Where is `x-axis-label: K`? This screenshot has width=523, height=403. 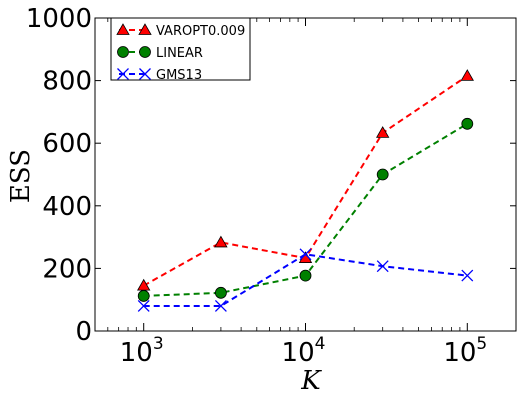
x-axis-label: K is located at coordinates (311, 381).